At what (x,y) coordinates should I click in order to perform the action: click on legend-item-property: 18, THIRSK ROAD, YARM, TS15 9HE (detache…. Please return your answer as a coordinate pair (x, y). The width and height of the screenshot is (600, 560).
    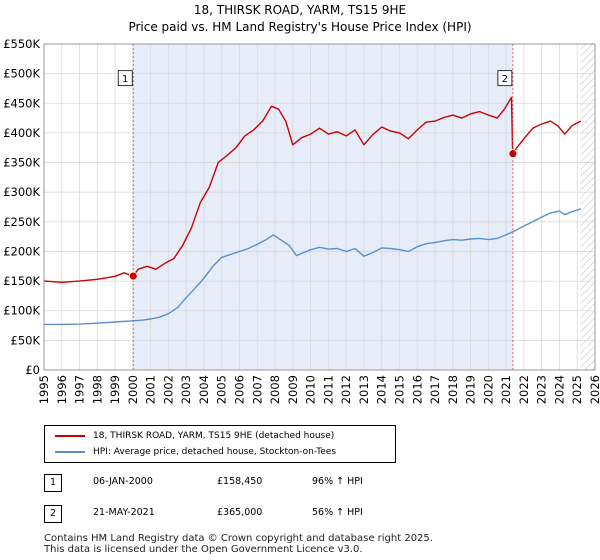
    Looking at the image, I should click on (194, 436).